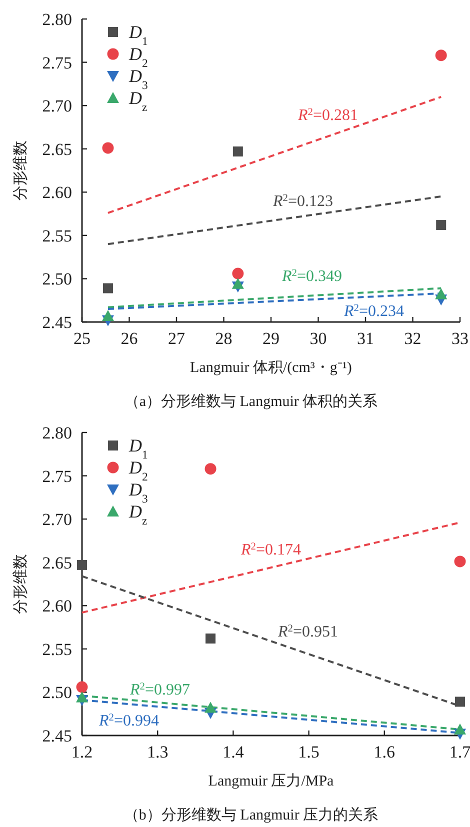 This screenshot has height=827, width=470. Describe the element at coordinates (373, 311) in the screenshot. I see `annotation: R$^{2}$=0.234` at that location.